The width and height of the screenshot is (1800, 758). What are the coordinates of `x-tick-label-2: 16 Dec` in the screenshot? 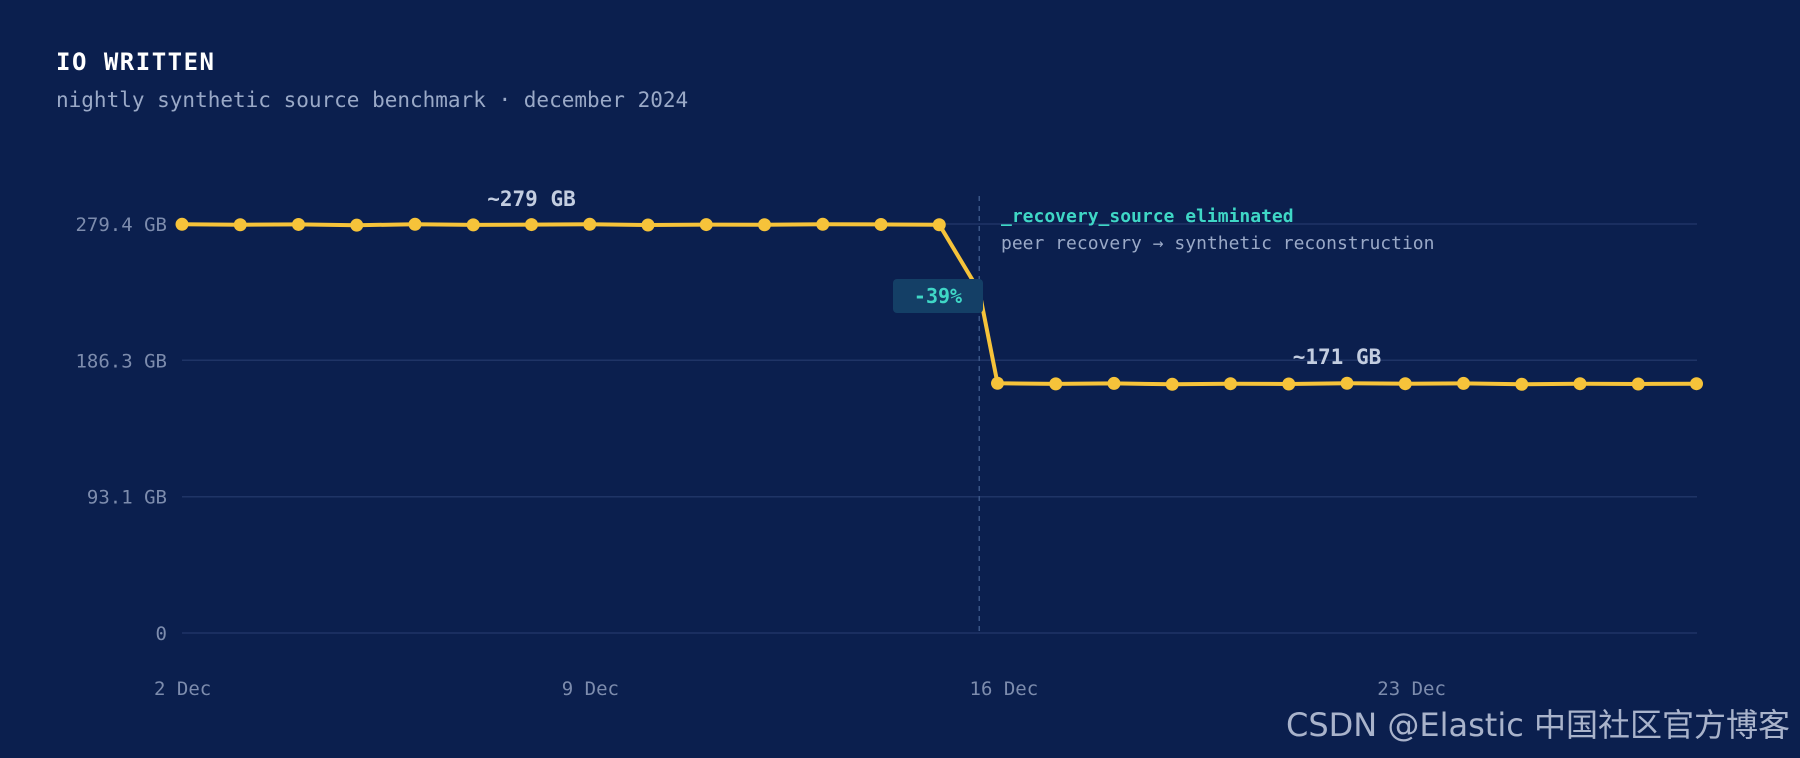 It's located at (1004, 689).